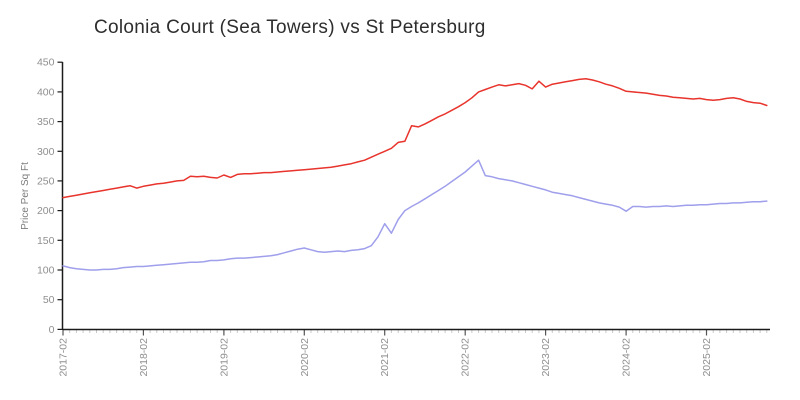 Image resolution: width=800 pixels, height=400 pixels. What do you see at coordinates (224, 357) in the screenshot?
I see `x-tick-label: 2019-02` at bounding box center [224, 357].